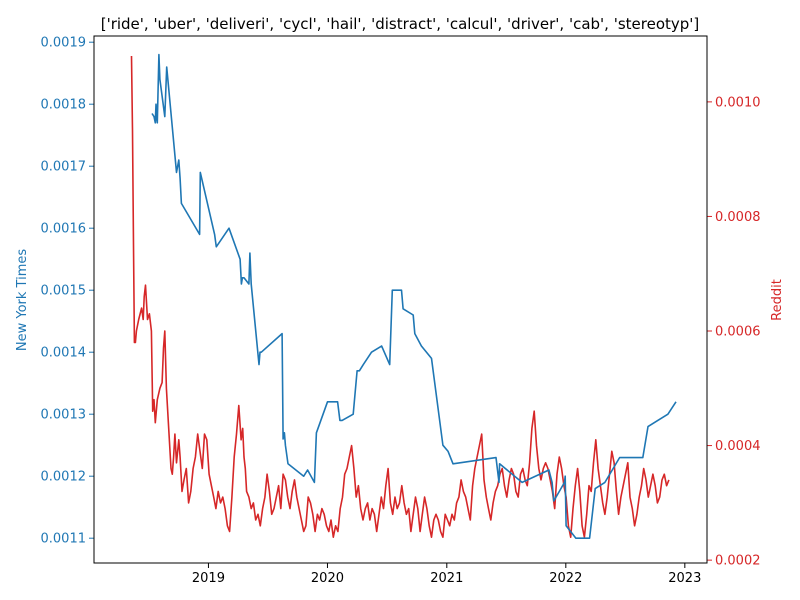 Image resolution: width=800 pixels, height=600 pixels. Describe the element at coordinates (64, 43) in the screenshot. I see `left-tick-label: 0.0019` at that location.